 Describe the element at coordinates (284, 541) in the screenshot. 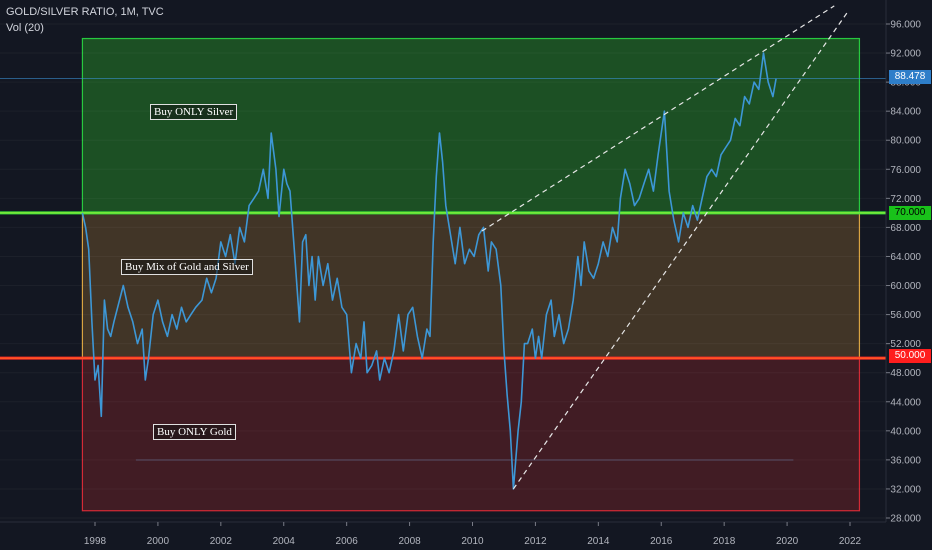

I see `x-tick-label: 2004` at that location.